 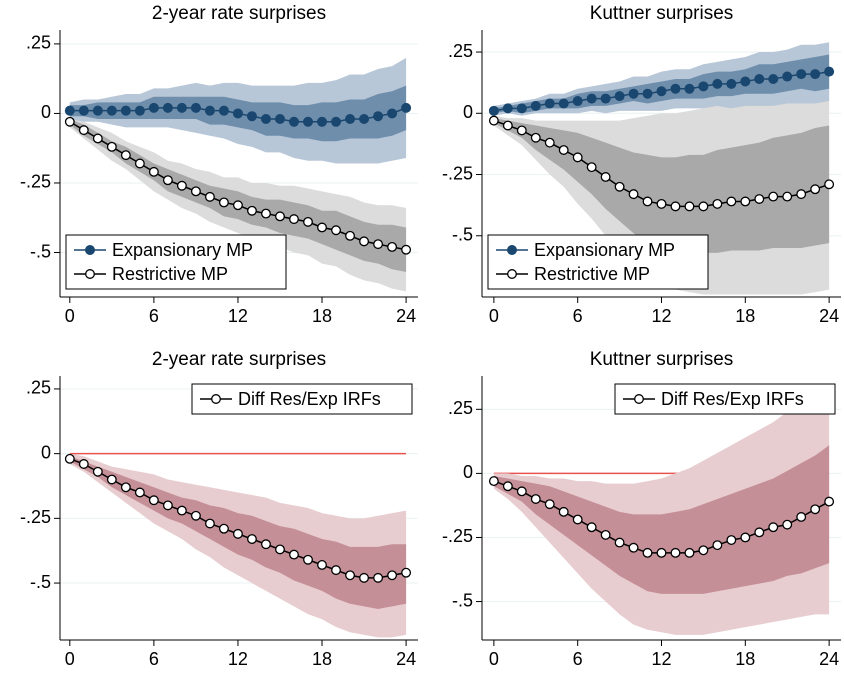 What do you see at coordinates (662, 13) in the screenshot?
I see `panel-title: Kuttner surprises` at bounding box center [662, 13].